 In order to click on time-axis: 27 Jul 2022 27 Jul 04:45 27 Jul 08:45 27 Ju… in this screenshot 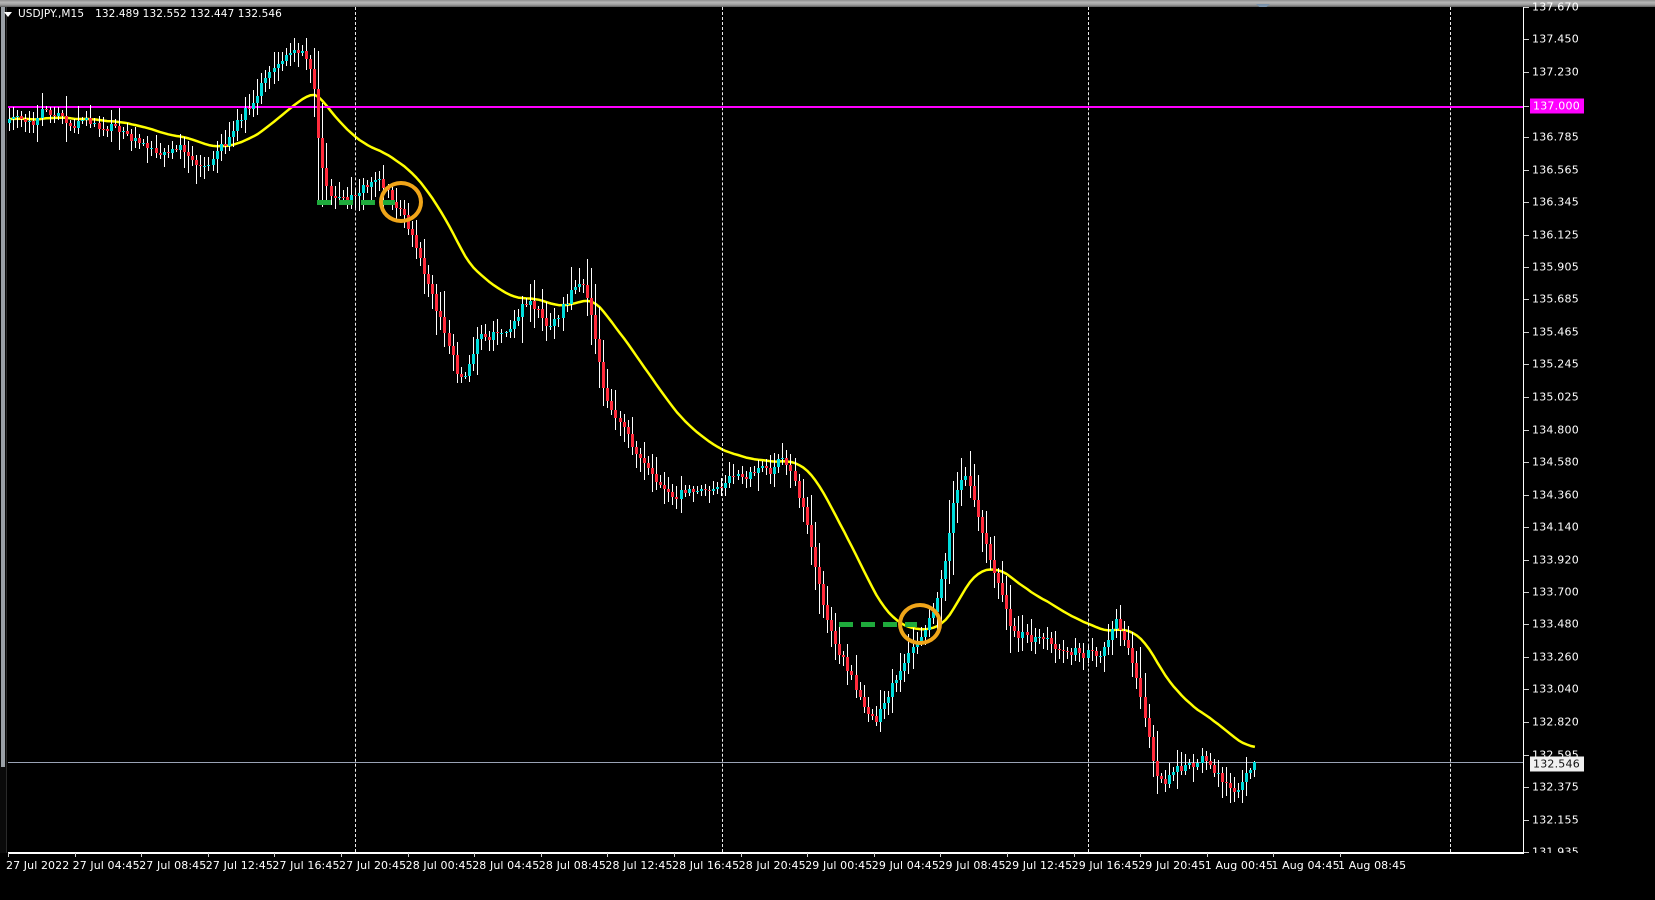, I will do `click(827, 876)`.